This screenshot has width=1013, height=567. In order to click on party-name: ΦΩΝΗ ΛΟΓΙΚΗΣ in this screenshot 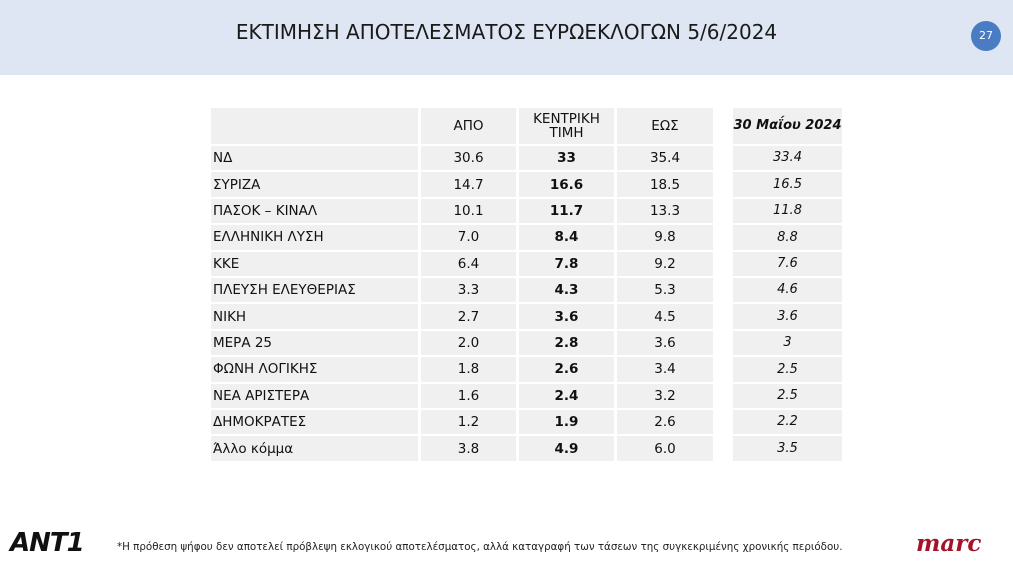, I will do `click(314, 369)`.